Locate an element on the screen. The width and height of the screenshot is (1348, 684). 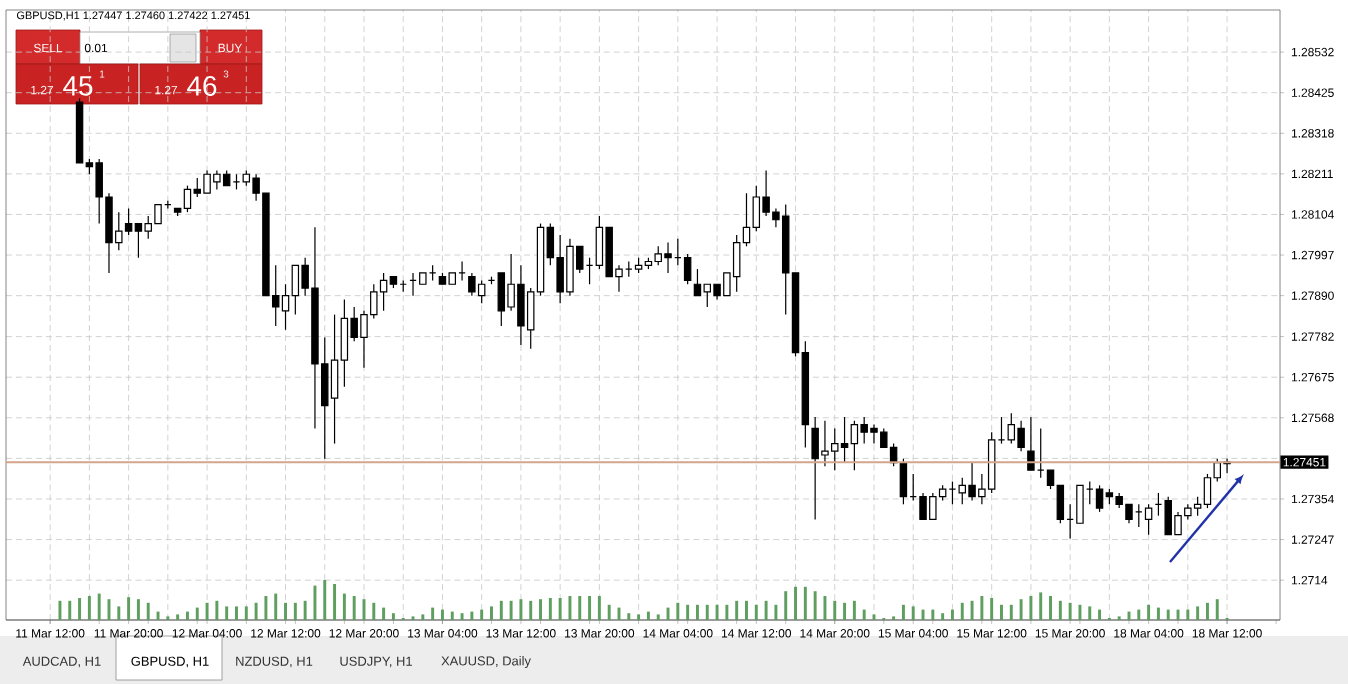
annotation: 45 is located at coordinates (78, 86).